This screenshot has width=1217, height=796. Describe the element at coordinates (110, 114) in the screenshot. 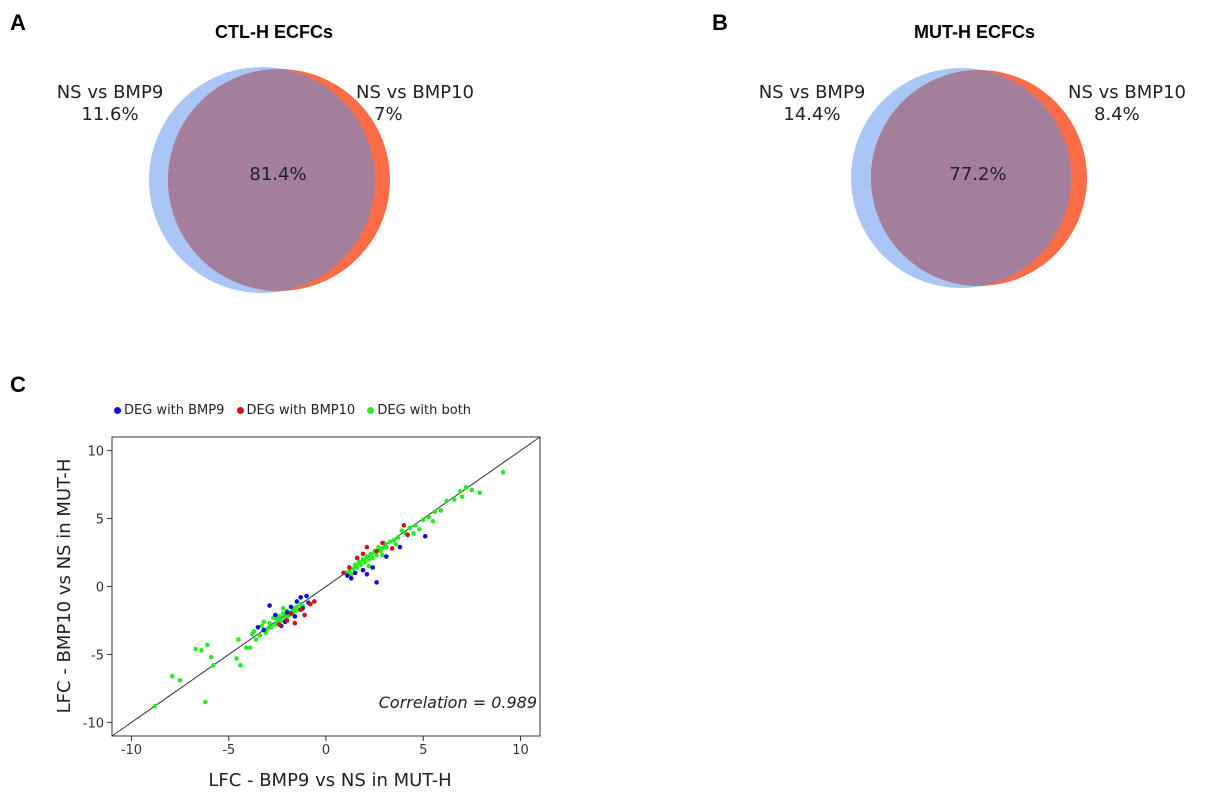

I see `venn-a-left-pct: 11.6%` at that location.